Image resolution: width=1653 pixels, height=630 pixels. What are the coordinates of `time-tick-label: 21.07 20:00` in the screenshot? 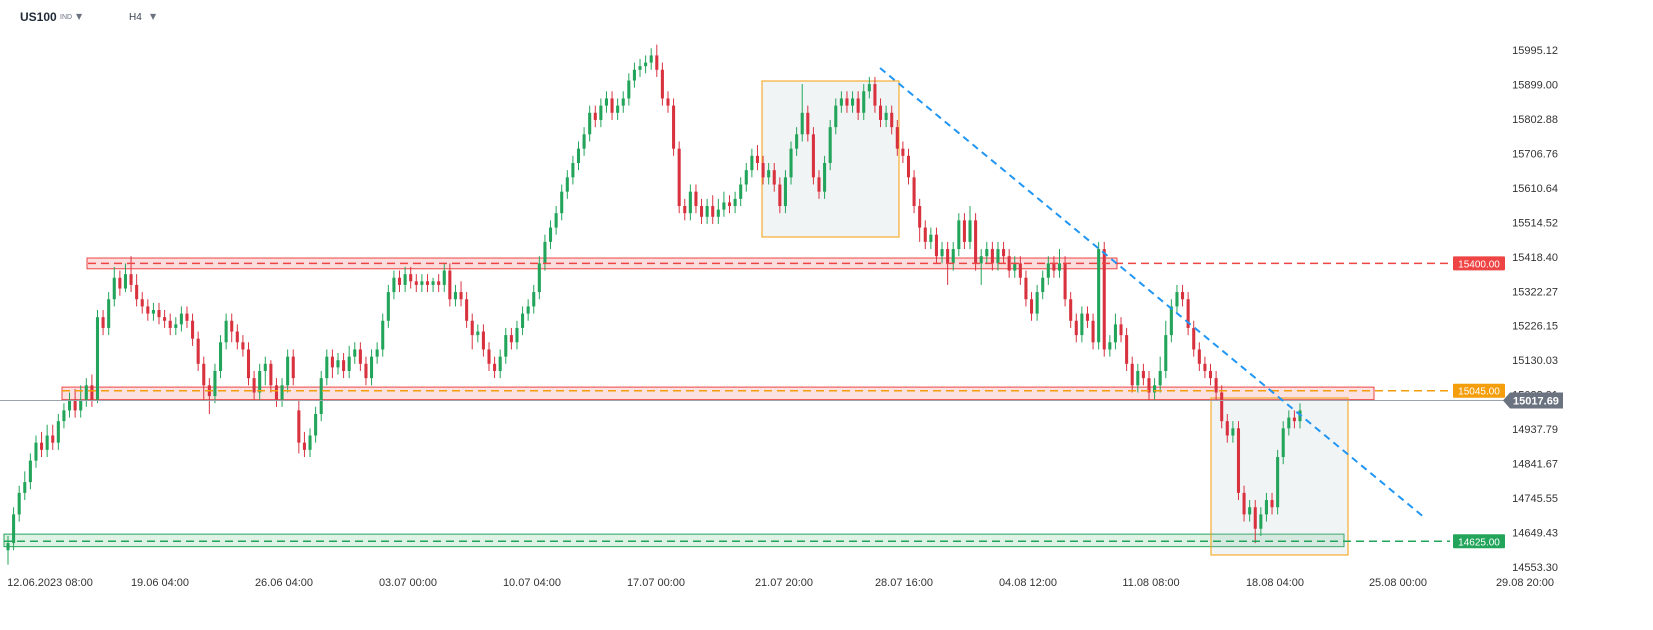 It's located at (784, 583).